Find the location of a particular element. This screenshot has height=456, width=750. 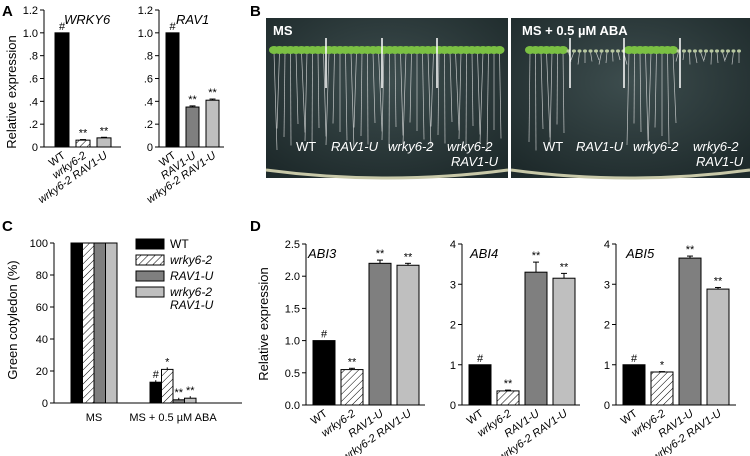

panel-c-ytick-label: 40 is located at coordinates (42, 340).